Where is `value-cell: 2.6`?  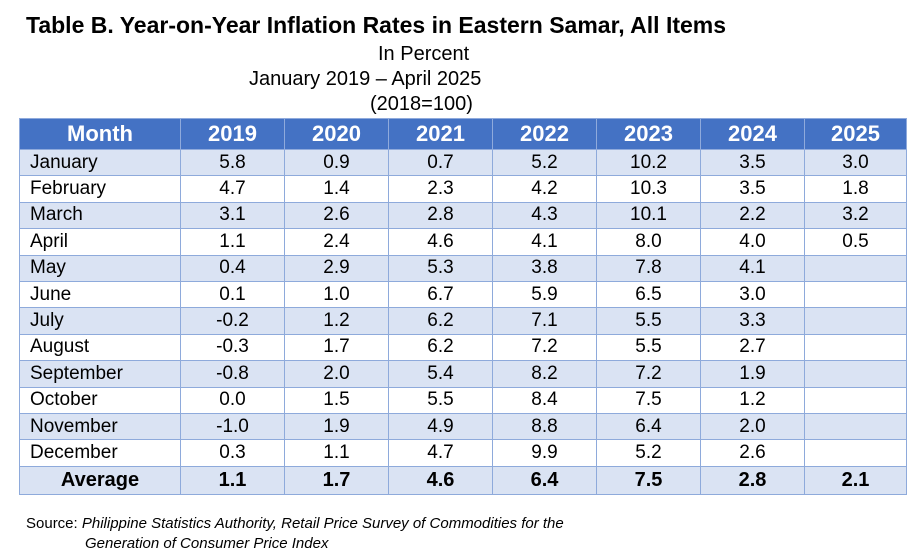 value-cell: 2.6 is located at coordinates (336, 215).